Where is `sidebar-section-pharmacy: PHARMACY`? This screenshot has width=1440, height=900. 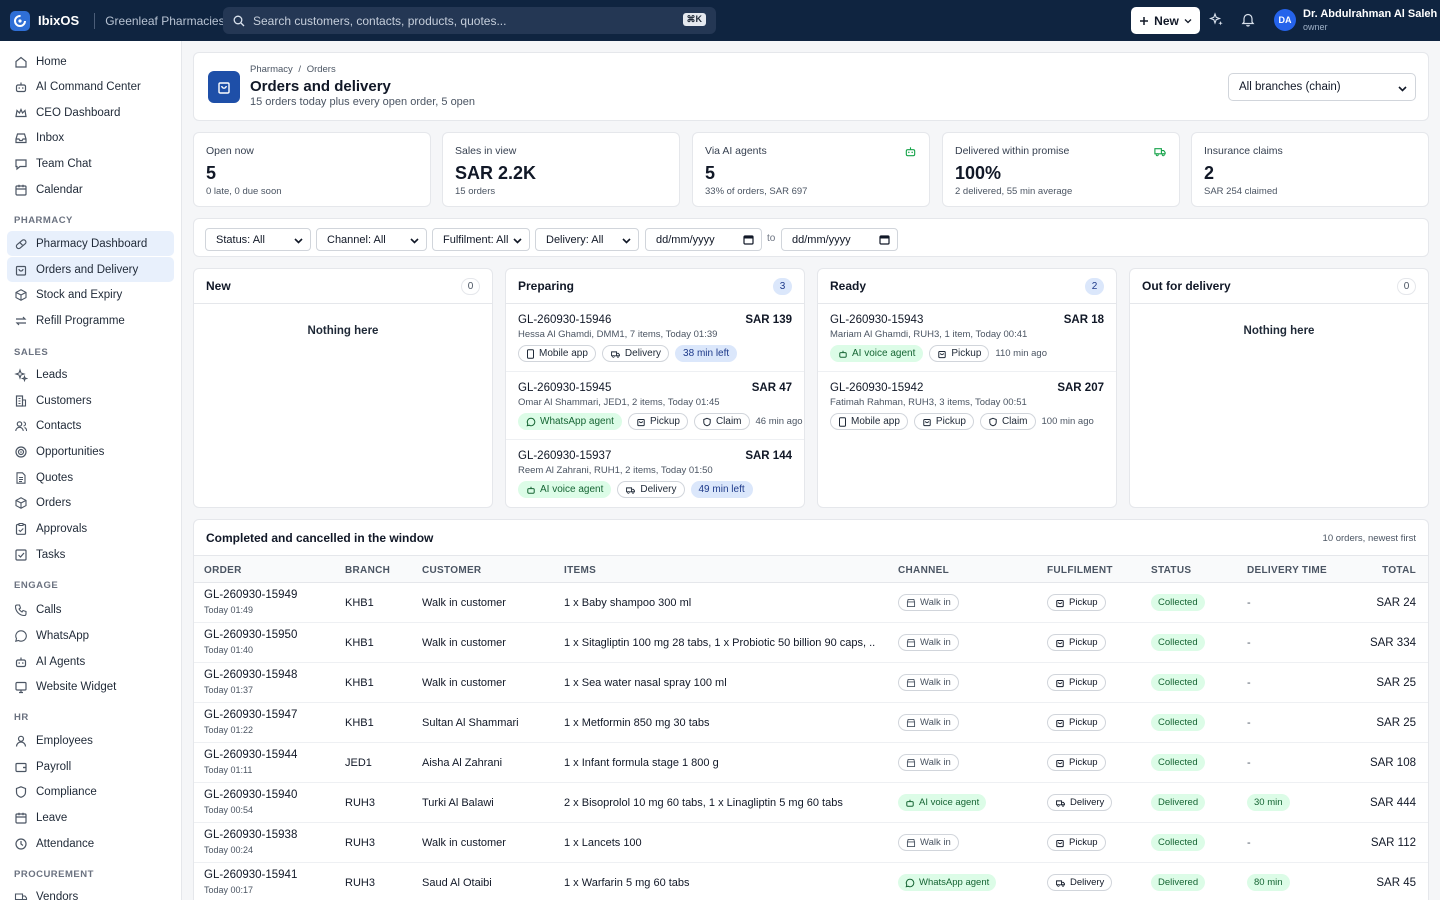 sidebar-section-pharmacy: PHARMACY is located at coordinates (43, 220).